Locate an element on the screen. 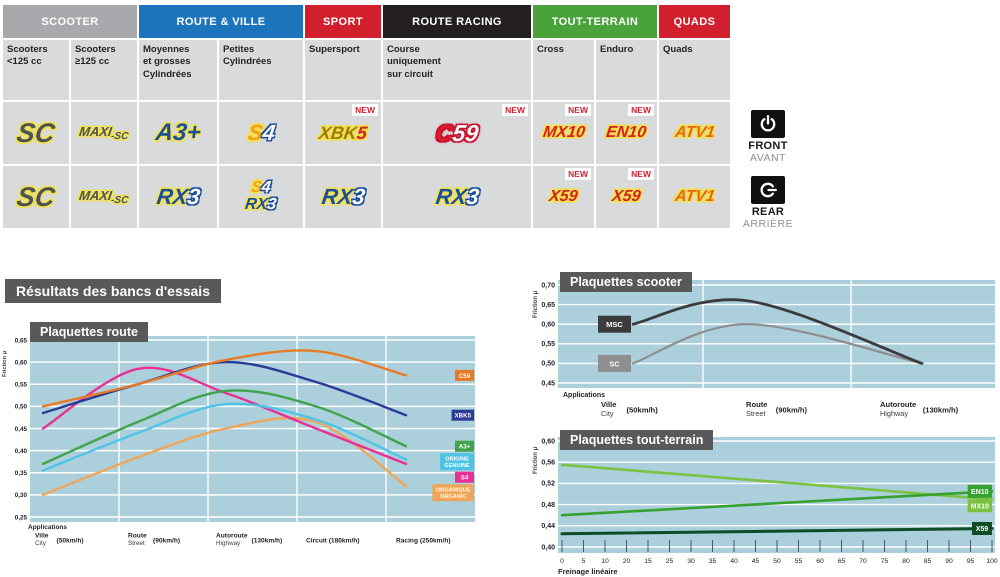 The width and height of the screenshot is (1000, 577). svg-text: (130km/h) is located at coordinates (941, 410).